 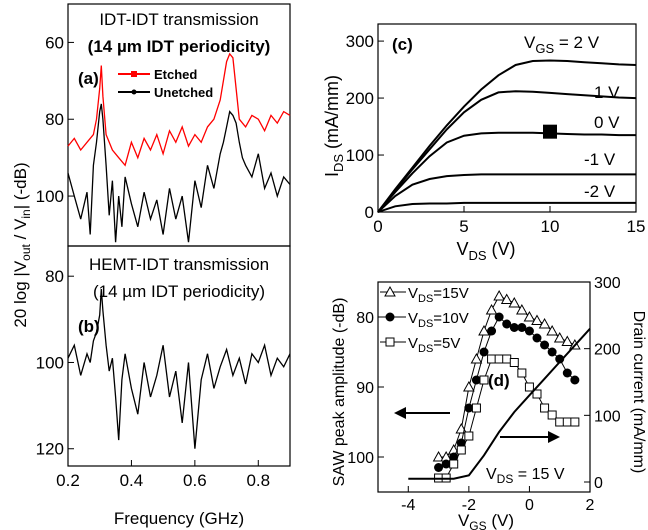 What do you see at coordinates (607, 283) in the screenshot?
I see `panel-d-ytick2-label: 300` at bounding box center [607, 283].